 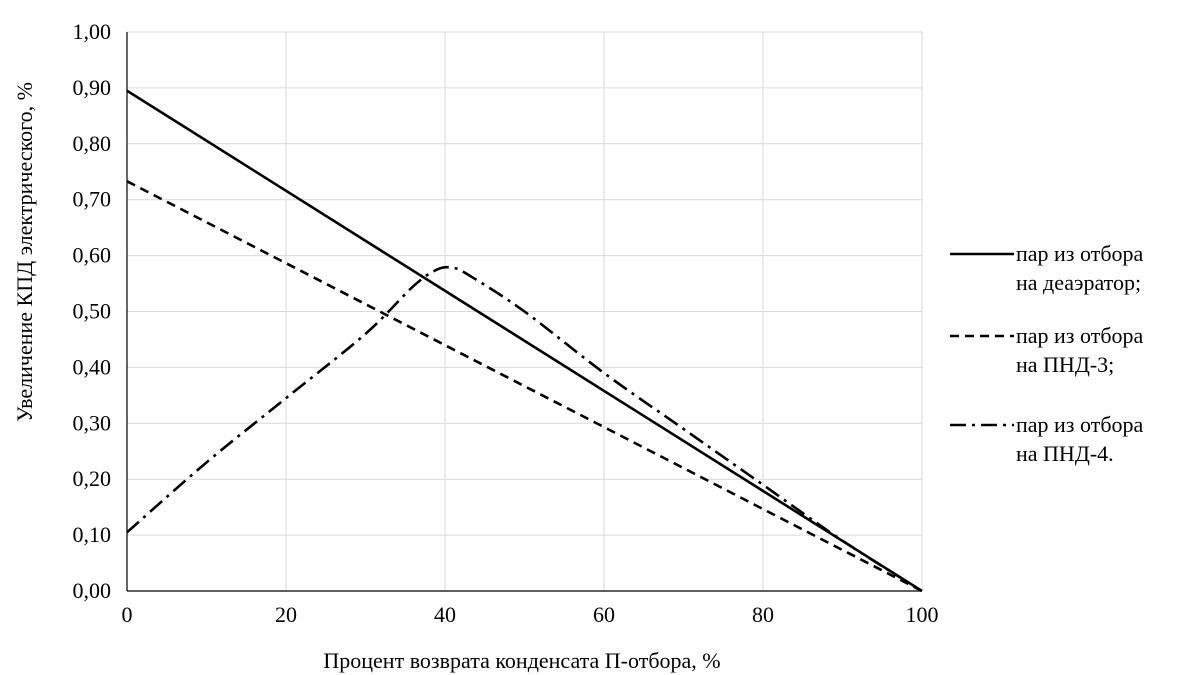 I want to click on x-tick-label: 100, so click(x=922, y=614).